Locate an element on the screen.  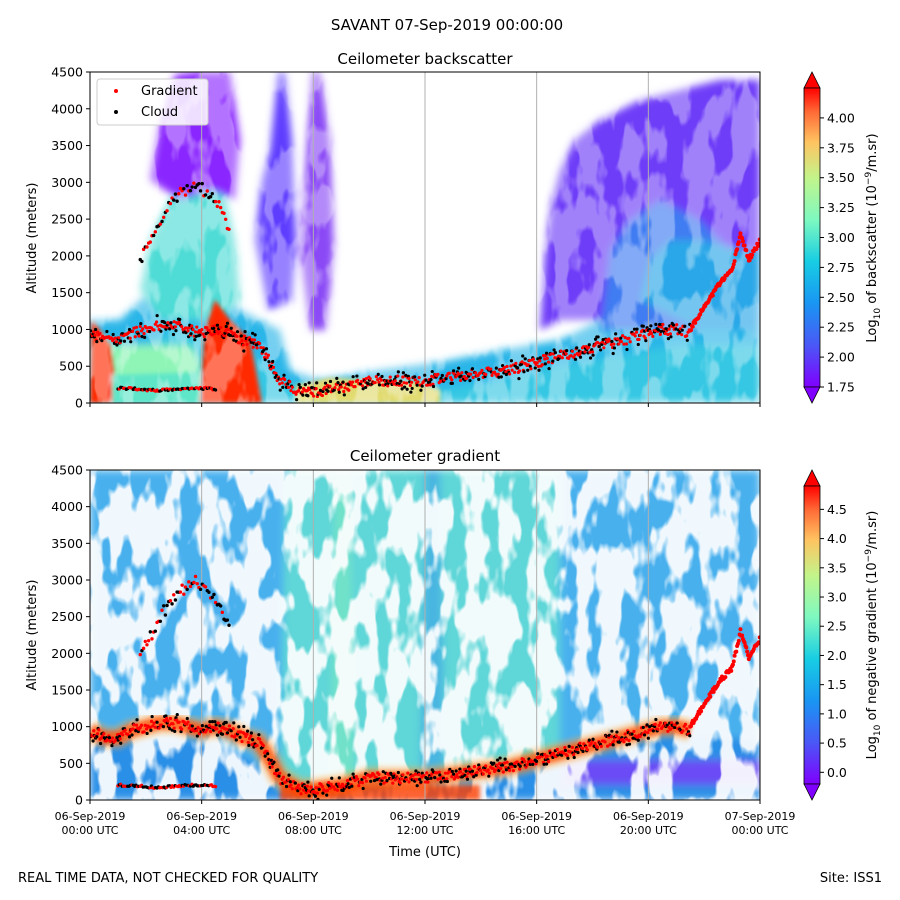
backscatter-colorbar-ticks: 1.75 2.00 2.25 2.50 2.75 3.00 3.25 3.50 3.75 4.00 is located at coordinates (837, 252).